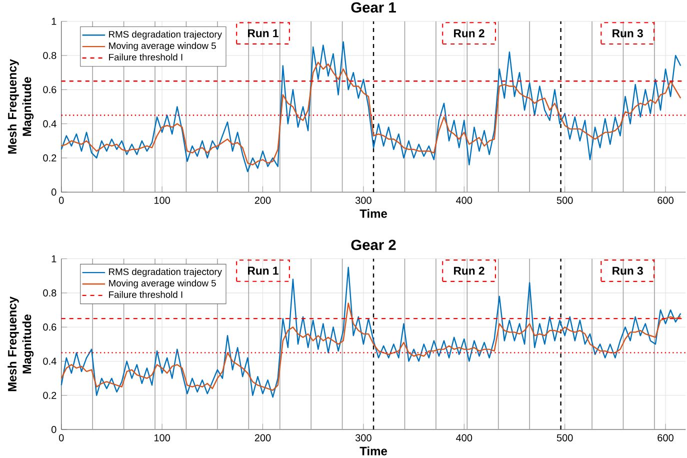 The width and height of the screenshot is (687, 458). What do you see at coordinates (373, 7) in the screenshot?
I see `chart-title: Gear 1` at bounding box center [373, 7].